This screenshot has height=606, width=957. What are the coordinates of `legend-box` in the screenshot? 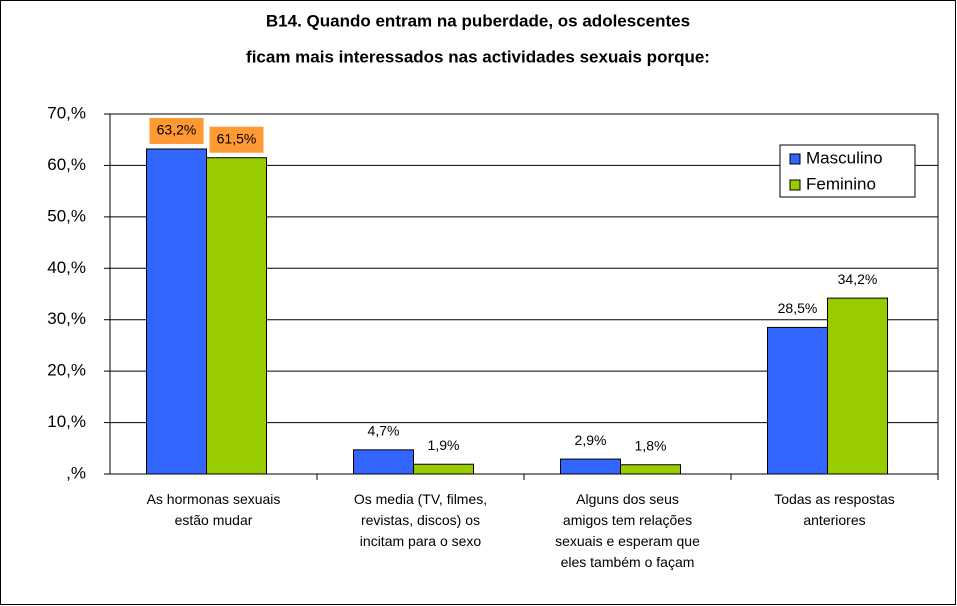 It's located at (847, 171).